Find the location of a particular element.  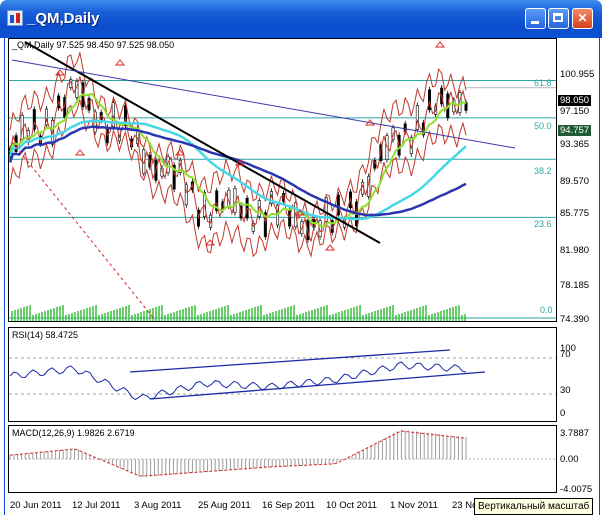

minimize-button is located at coordinates (535, 18).